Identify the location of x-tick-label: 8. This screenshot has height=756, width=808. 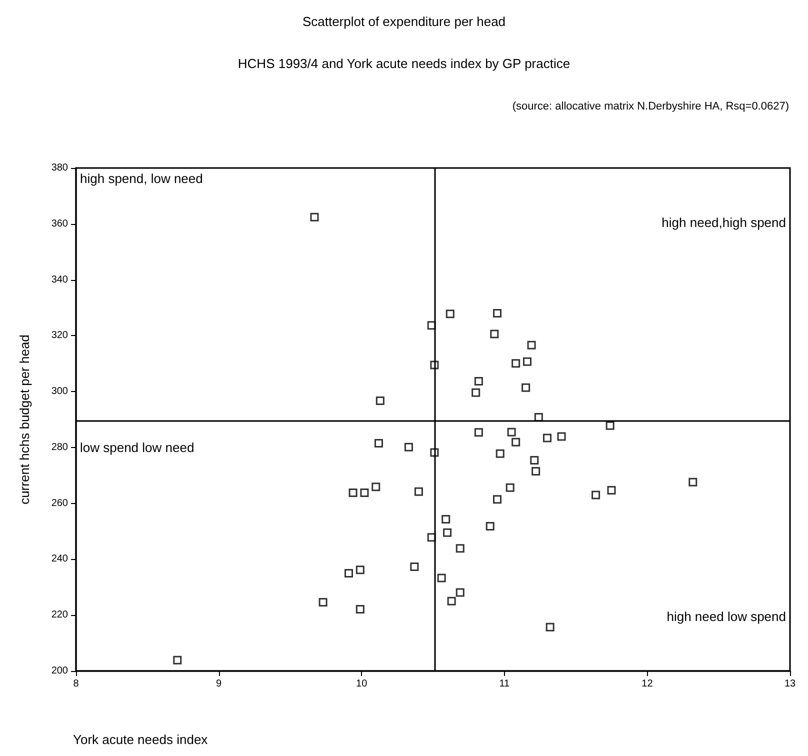
(76, 684).